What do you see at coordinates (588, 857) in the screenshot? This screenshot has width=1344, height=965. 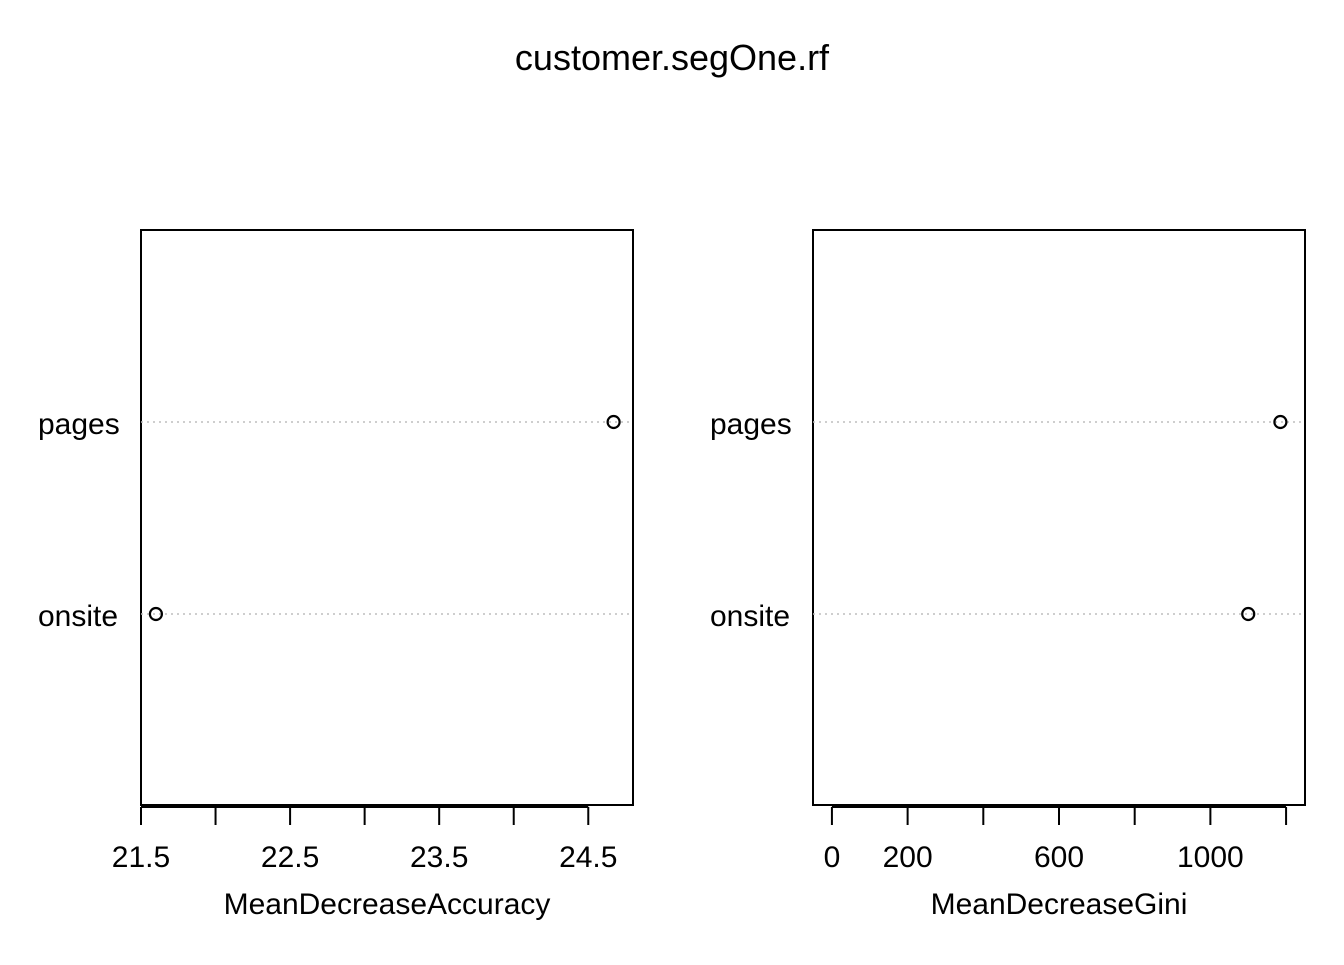 I see `x-tick-label: 24.5` at bounding box center [588, 857].